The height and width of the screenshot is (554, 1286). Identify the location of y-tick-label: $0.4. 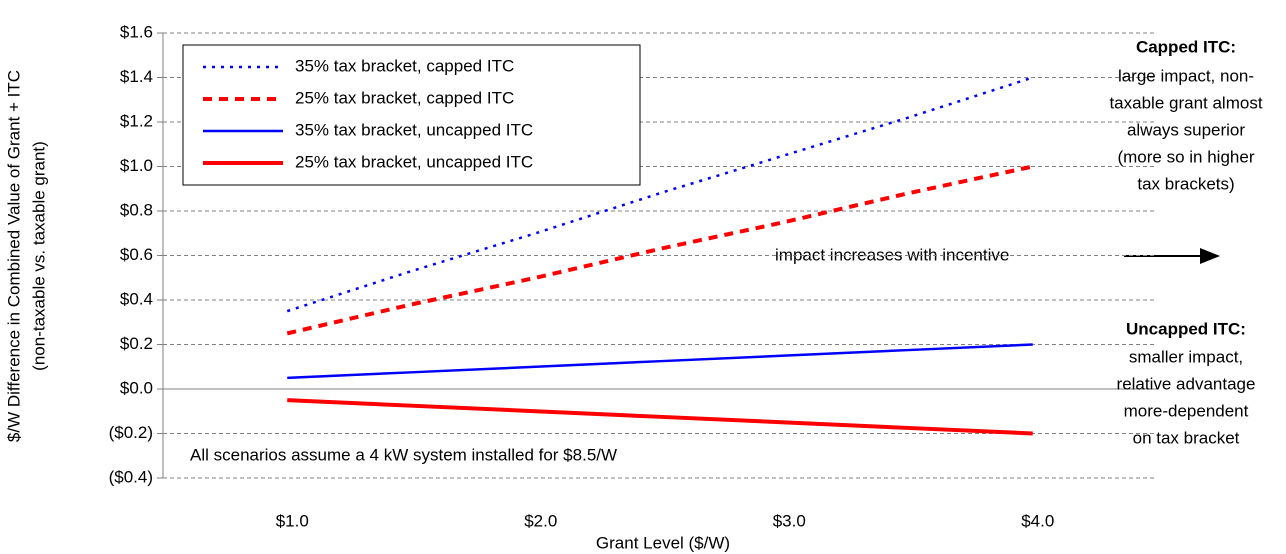
(136, 298).